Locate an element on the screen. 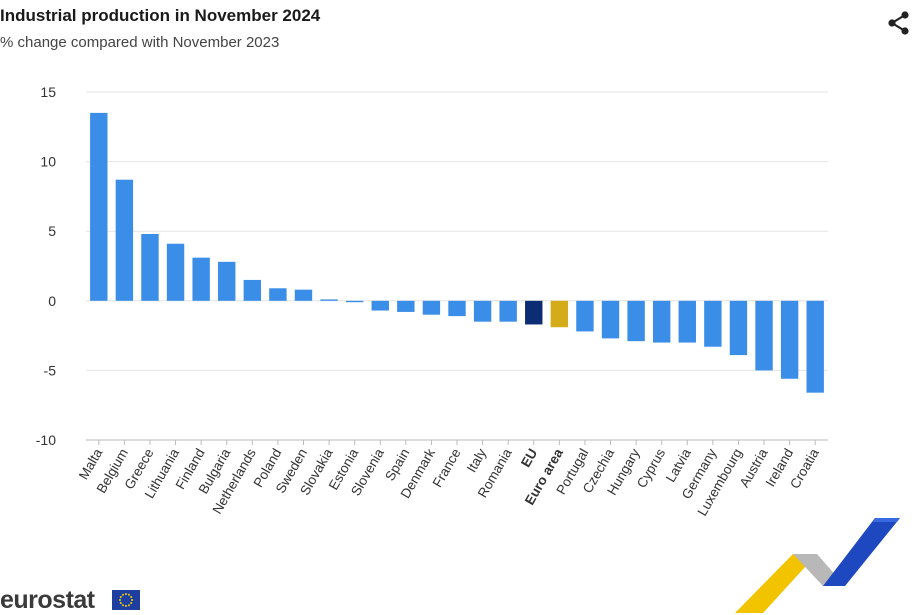 The image size is (920, 615). bar-france is located at coordinates (457, 308).